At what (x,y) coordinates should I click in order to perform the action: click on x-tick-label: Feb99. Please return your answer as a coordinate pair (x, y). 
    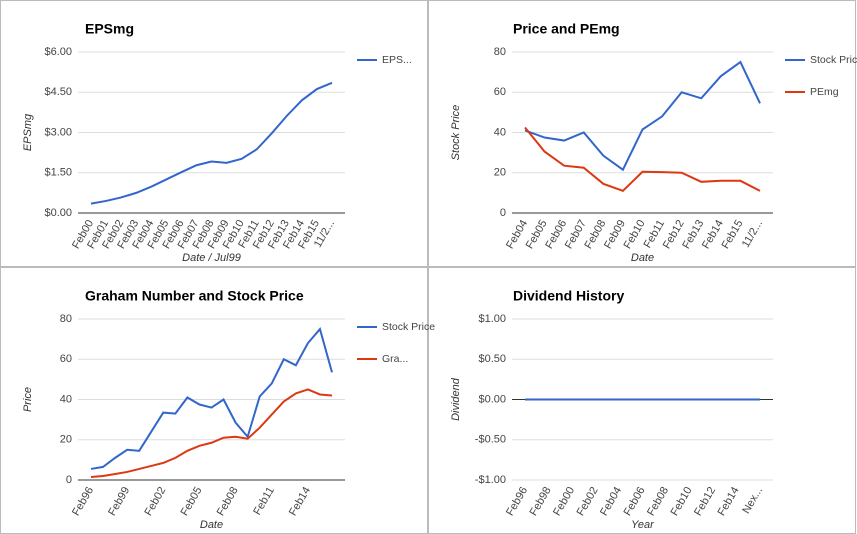
    Looking at the image, I should click on (119, 501).